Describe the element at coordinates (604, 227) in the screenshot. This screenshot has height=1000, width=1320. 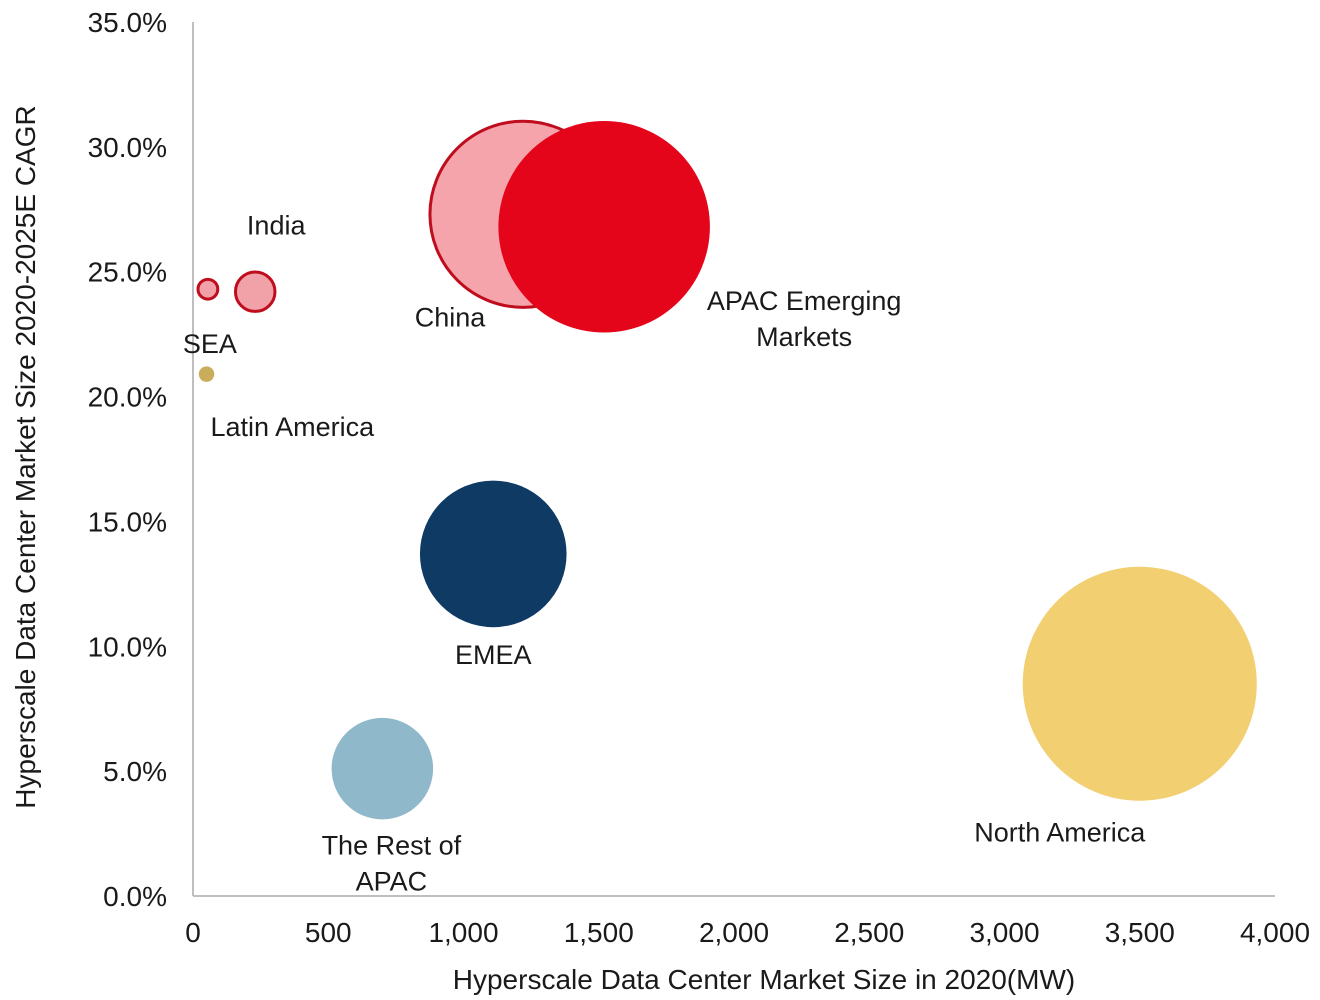
I see `bubble-apac-emerging-markets` at that location.